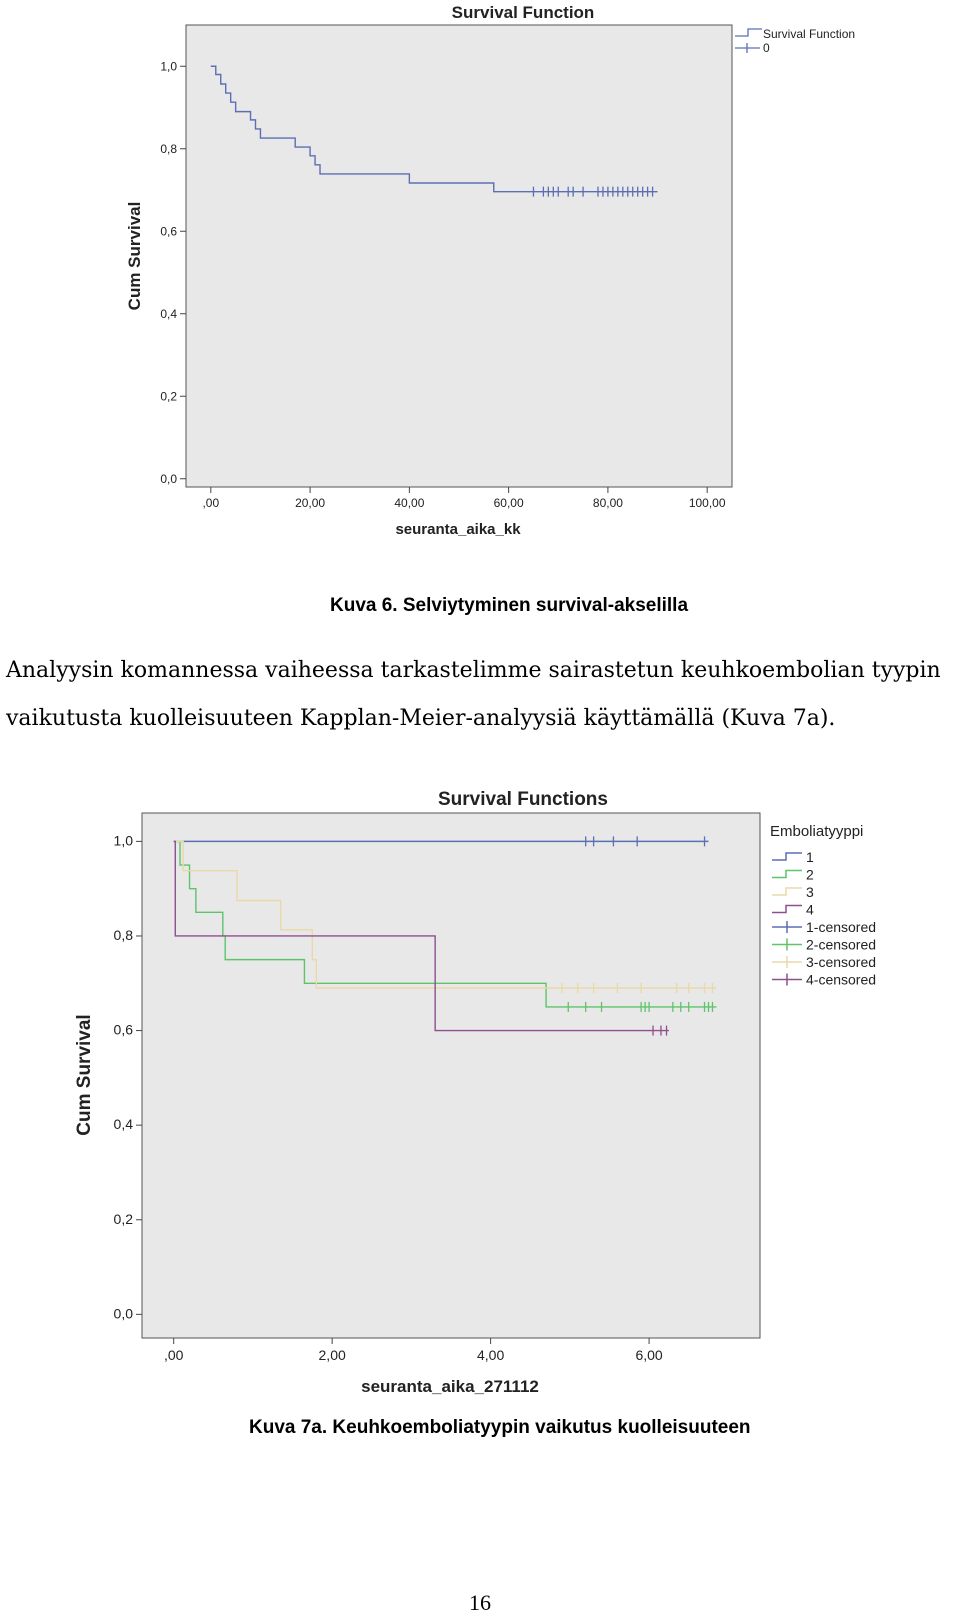 This screenshot has width=960, height=1617. What do you see at coordinates (523, 799) in the screenshot?
I see `chart2-title: Survival Functions` at bounding box center [523, 799].